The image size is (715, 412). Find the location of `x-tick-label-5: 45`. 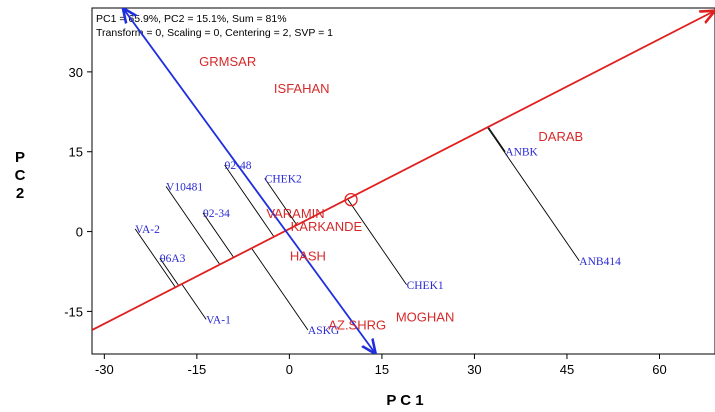

x-tick-label-5: 45 is located at coordinates (567, 369).